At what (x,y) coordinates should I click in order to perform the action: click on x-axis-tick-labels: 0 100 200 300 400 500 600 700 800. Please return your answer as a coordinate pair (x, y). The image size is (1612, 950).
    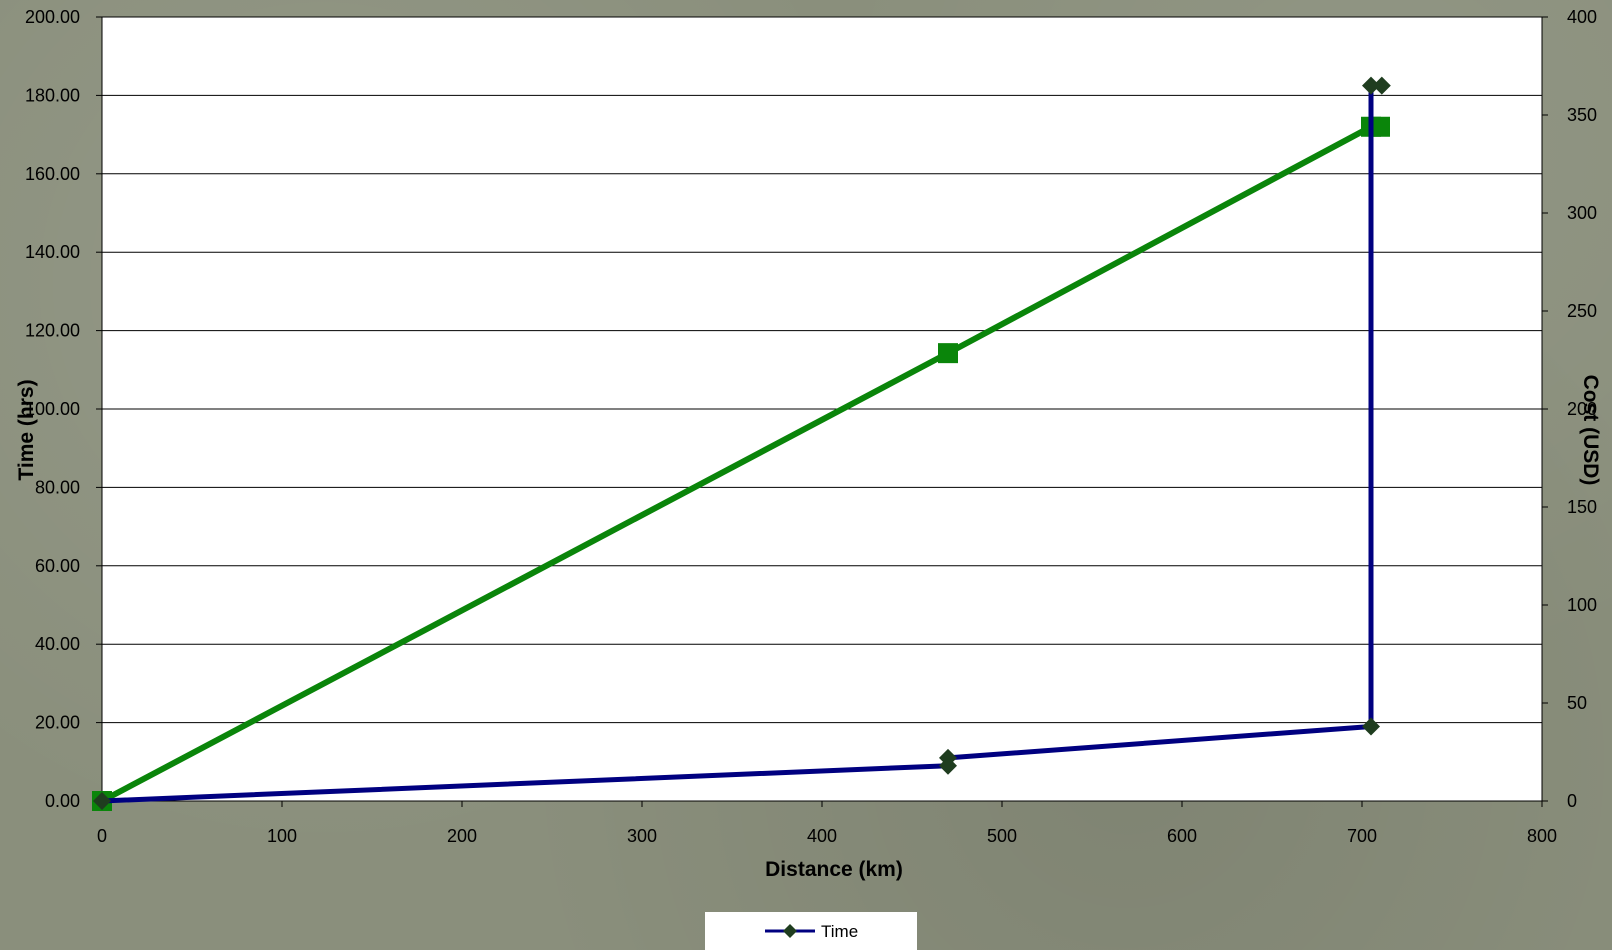
    Looking at the image, I should click on (827, 836).